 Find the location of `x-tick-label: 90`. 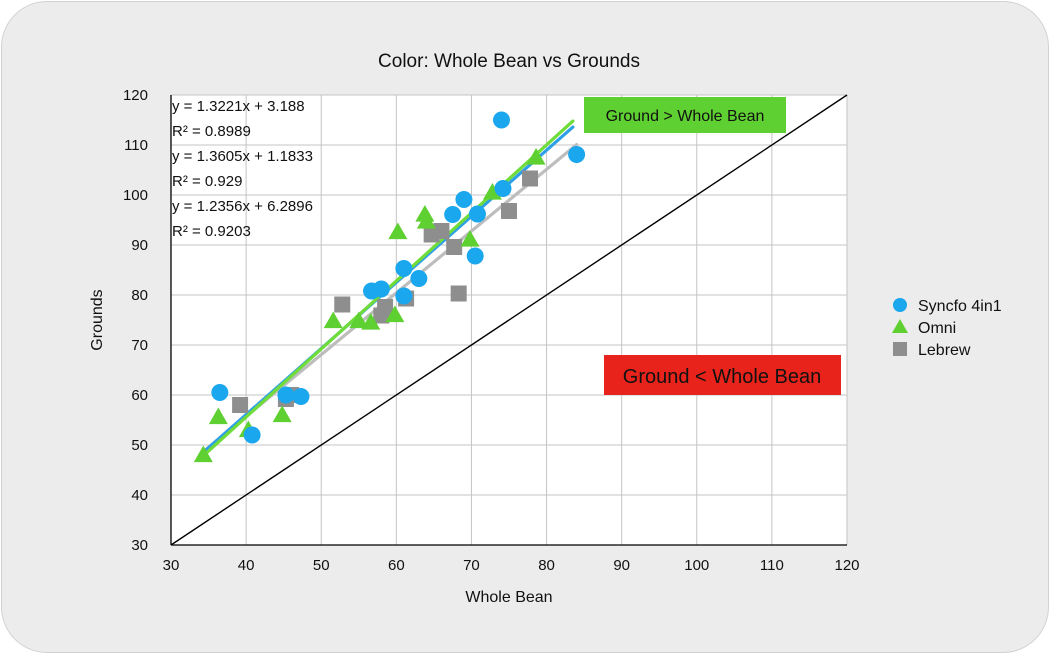

x-tick-label: 90 is located at coordinates (621, 565).